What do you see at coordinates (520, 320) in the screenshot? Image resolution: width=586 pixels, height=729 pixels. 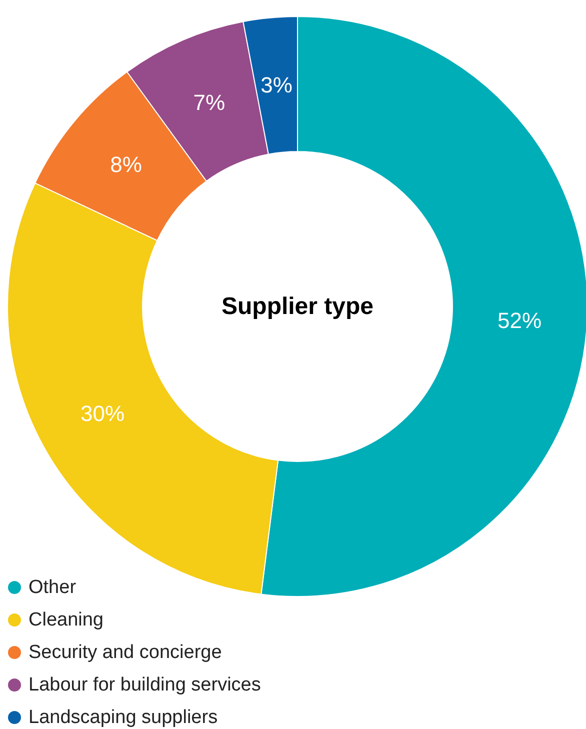 I see `data-label: 52%` at bounding box center [520, 320].